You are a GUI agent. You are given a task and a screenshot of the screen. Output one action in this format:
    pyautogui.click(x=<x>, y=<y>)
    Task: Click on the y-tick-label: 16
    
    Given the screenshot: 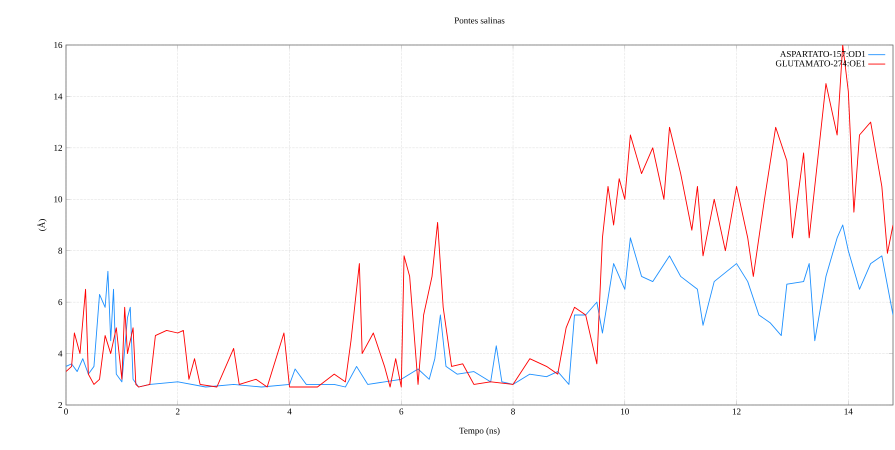 What is the action you would take?
    pyautogui.click(x=58, y=45)
    